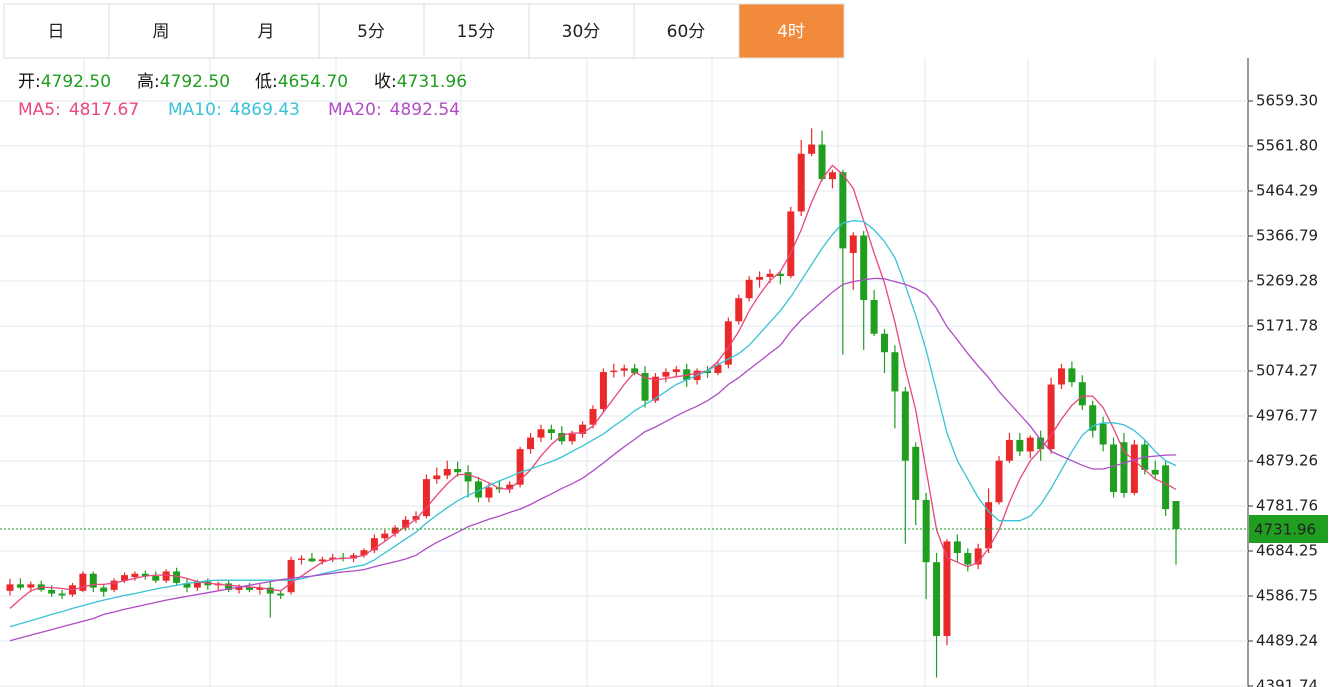  I want to click on y-tick-label: 4684.25, so click(1287, 551).